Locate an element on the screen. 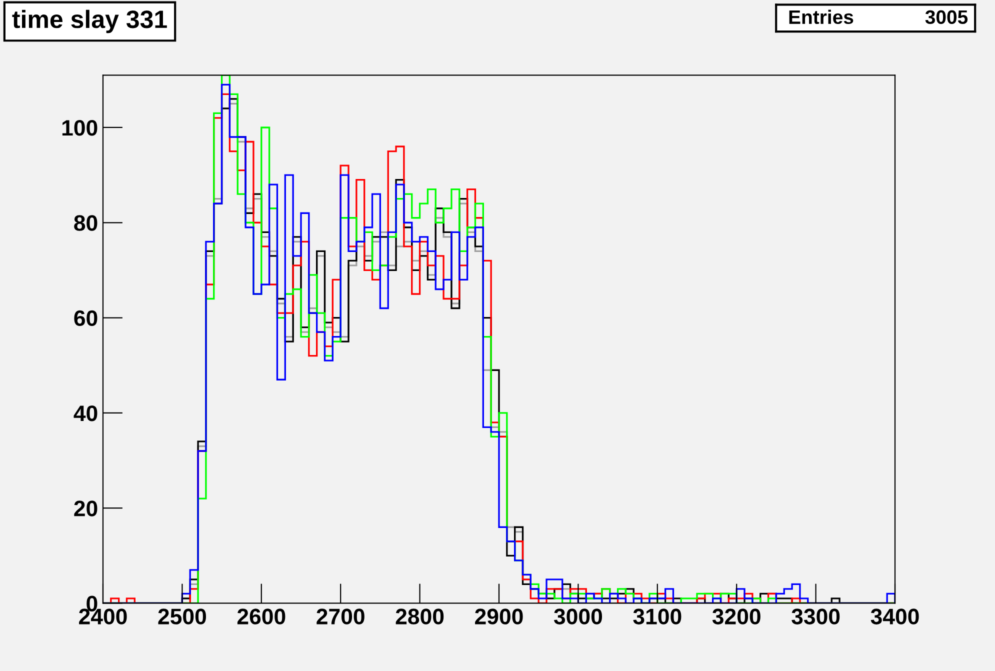 The height and width of the screenshot is (671, 995). y-tick-label: 20 is located at coordinates (86, 508).